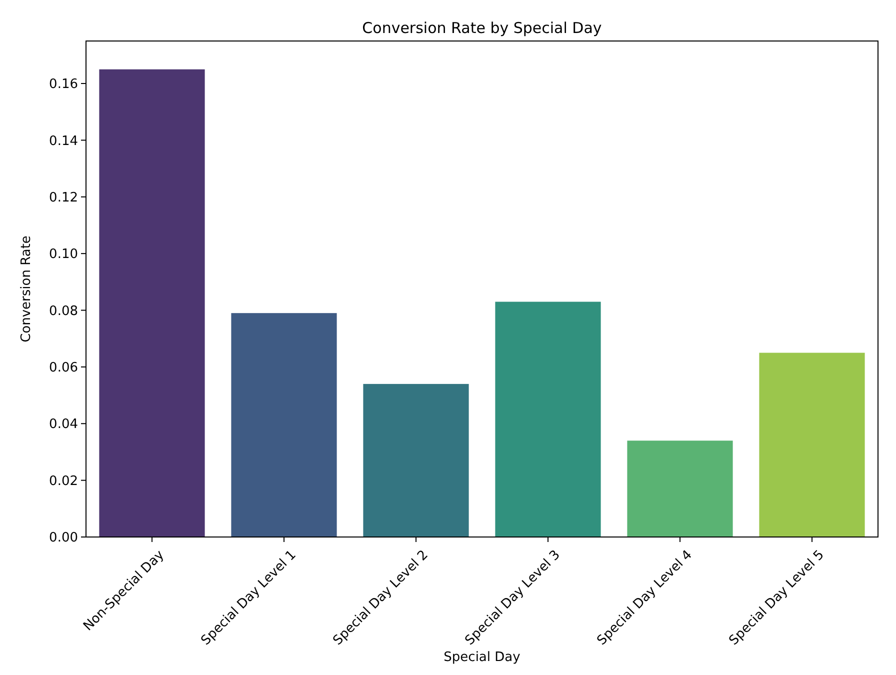  Describe the element at coordinates (26, 289) in the screenshot. I see `y-axis-title: Conversion Rate` at that location.